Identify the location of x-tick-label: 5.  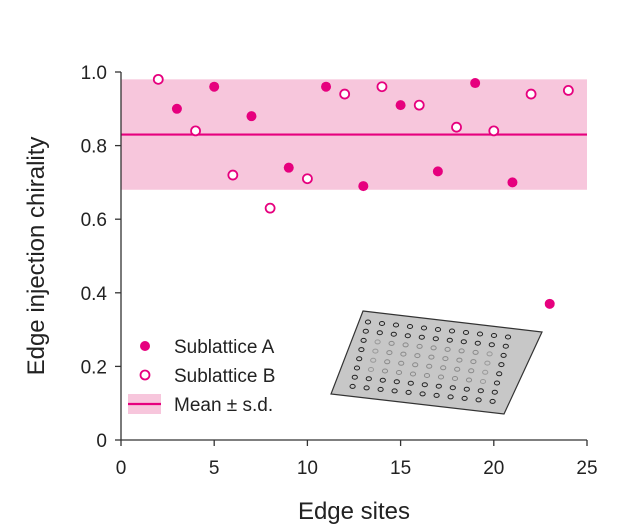
(214, 468).